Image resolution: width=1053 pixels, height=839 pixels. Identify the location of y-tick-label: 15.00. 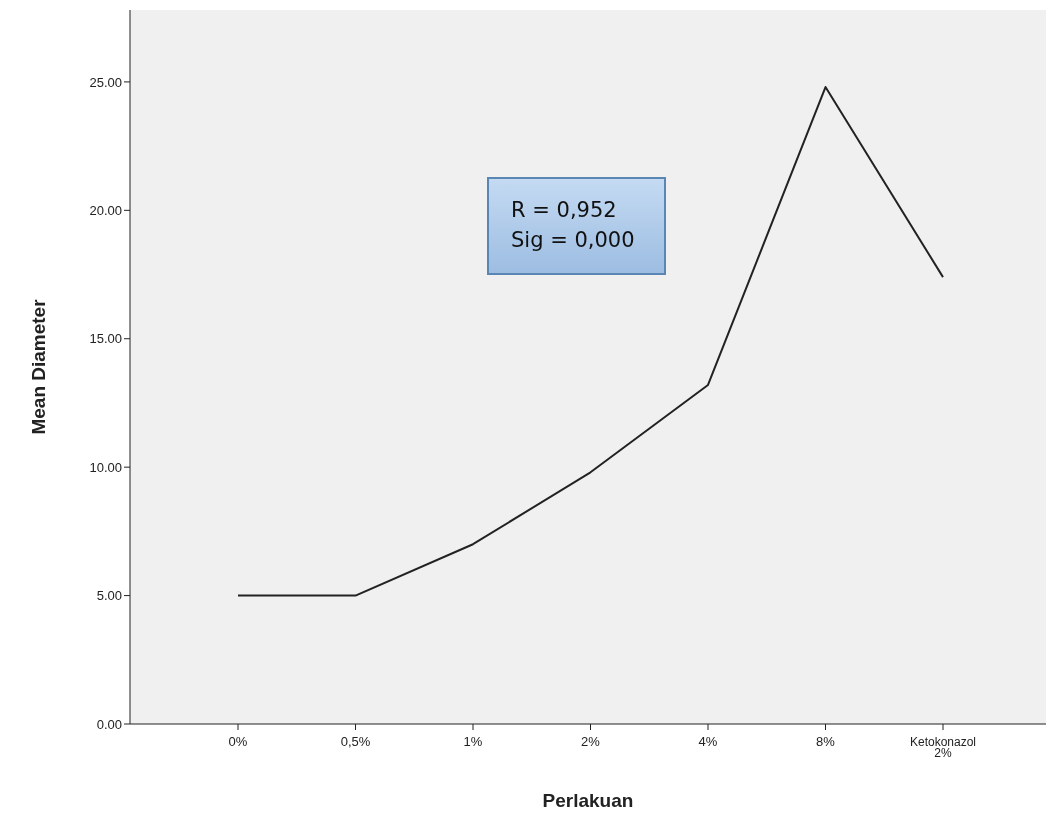
(105, 339).